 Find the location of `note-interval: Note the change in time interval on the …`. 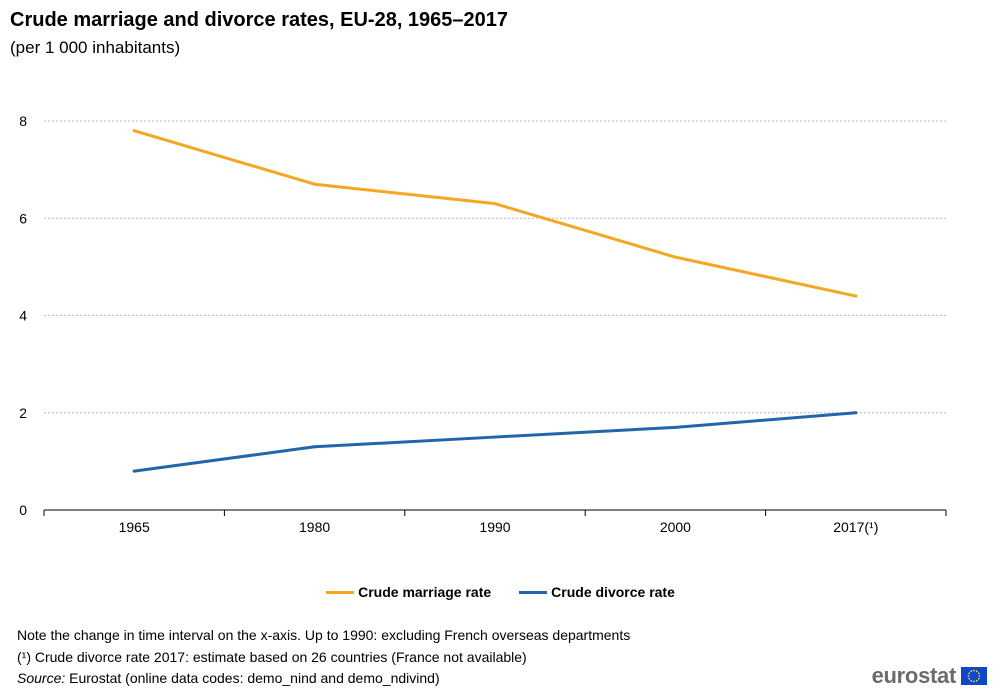

note-interval: Note the change in time interval on the … is located at coordinates (324, 635).